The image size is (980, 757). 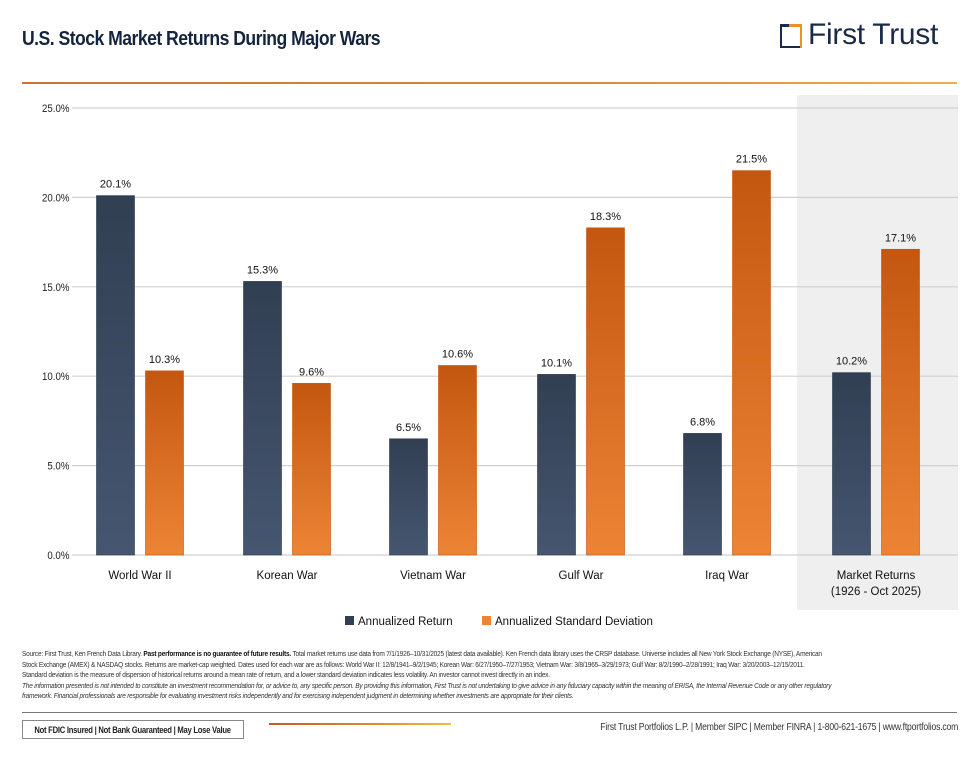 I want to click on legend-swatch-stdev, so click(x=486, y=620).